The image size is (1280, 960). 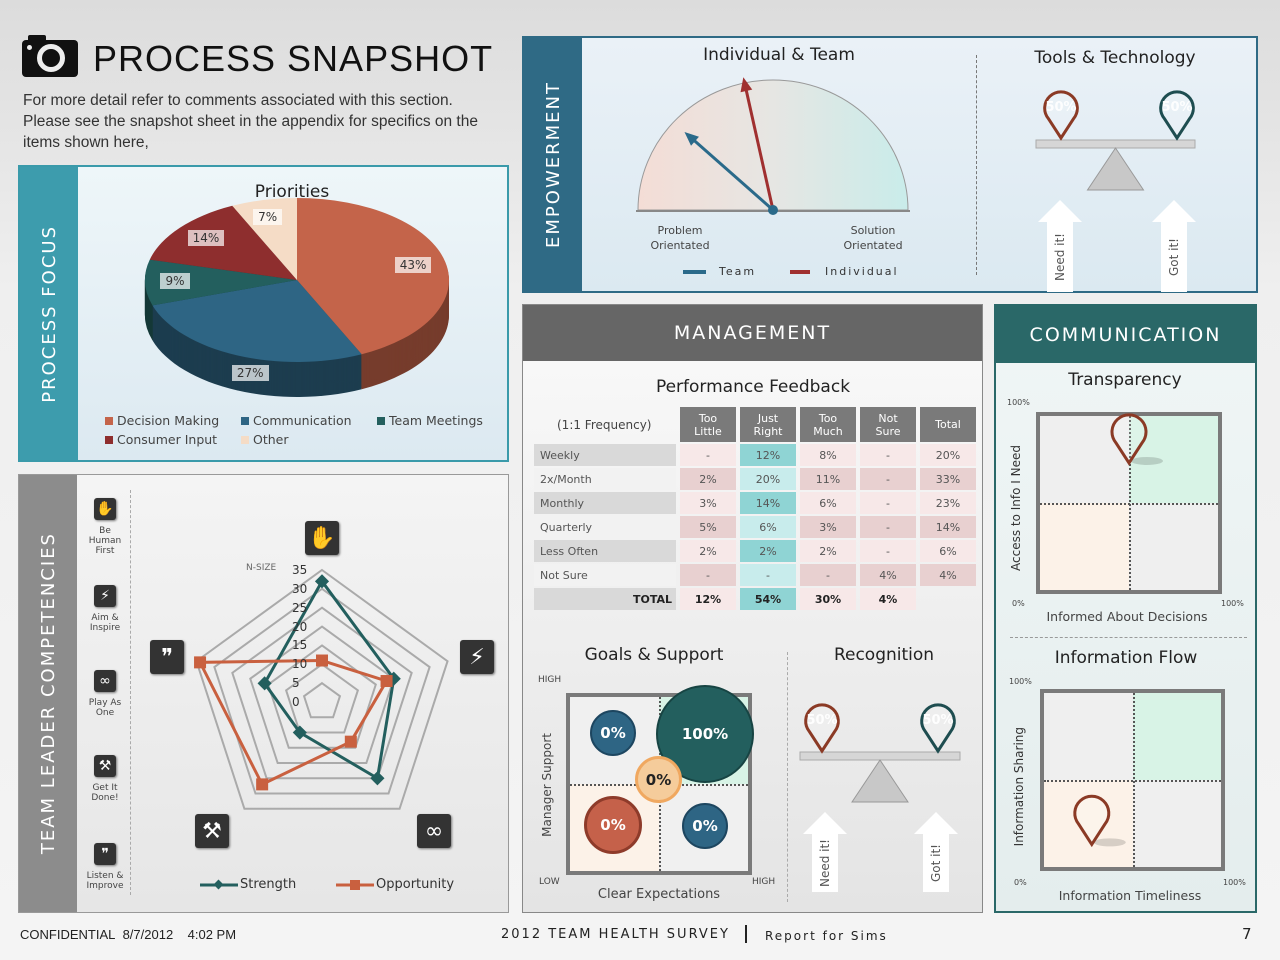 What do you see at coordinates (825, 852) in the screenshot?
I see `need-it-arrow: Need it!` at bounding box center [825, 852].